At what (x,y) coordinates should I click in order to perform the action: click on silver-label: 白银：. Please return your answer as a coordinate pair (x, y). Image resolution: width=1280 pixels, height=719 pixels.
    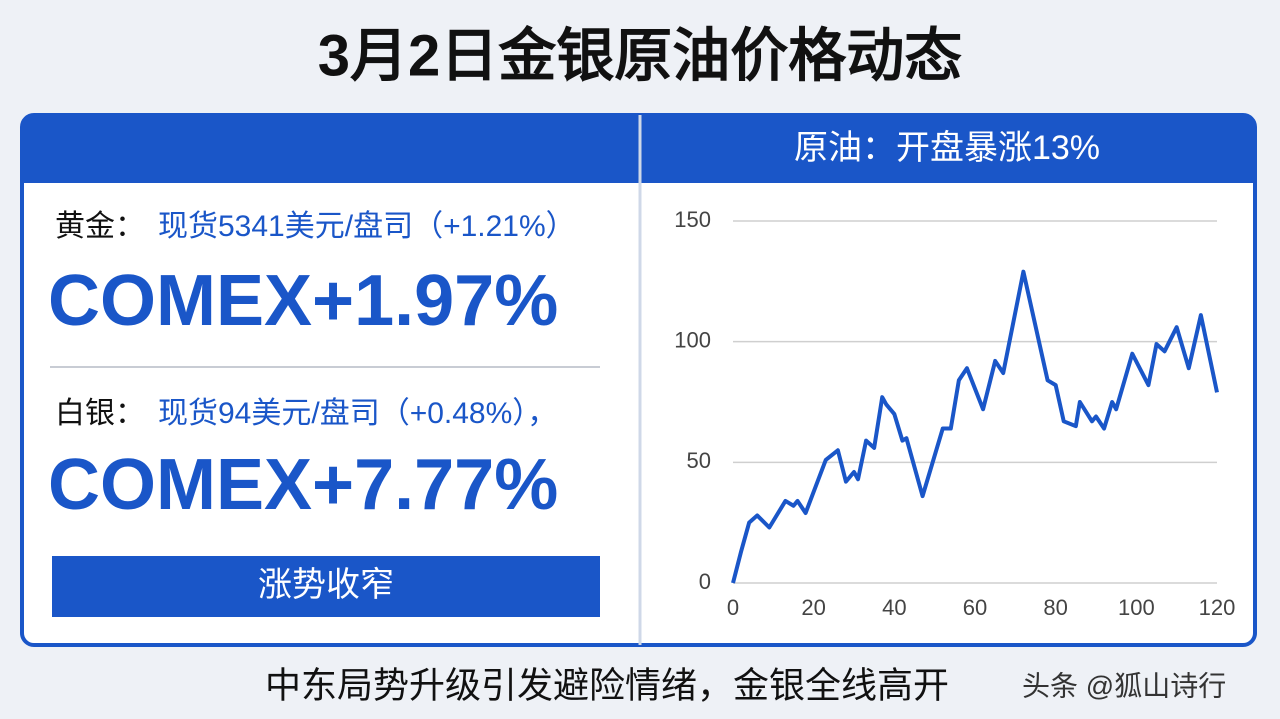
    Looking at the image, I should click on (100, 413).